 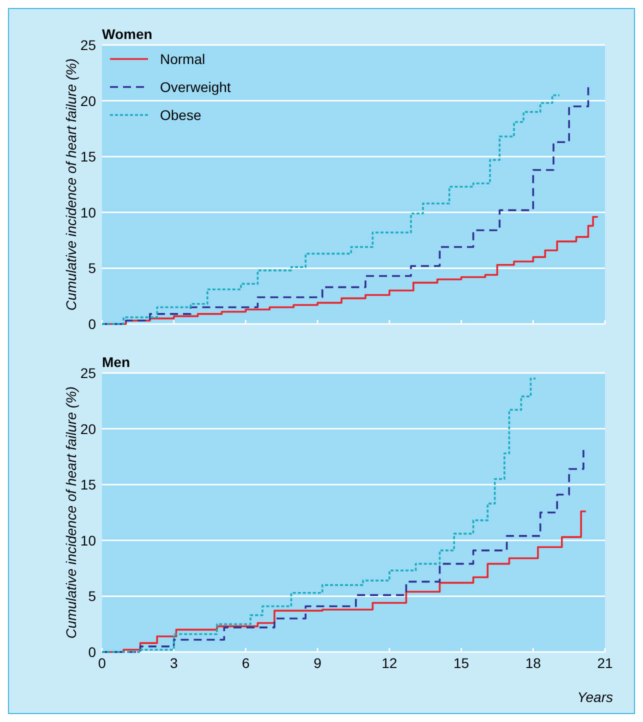 I want to click on x-tick-label: 0, so click(x=102, y=663).